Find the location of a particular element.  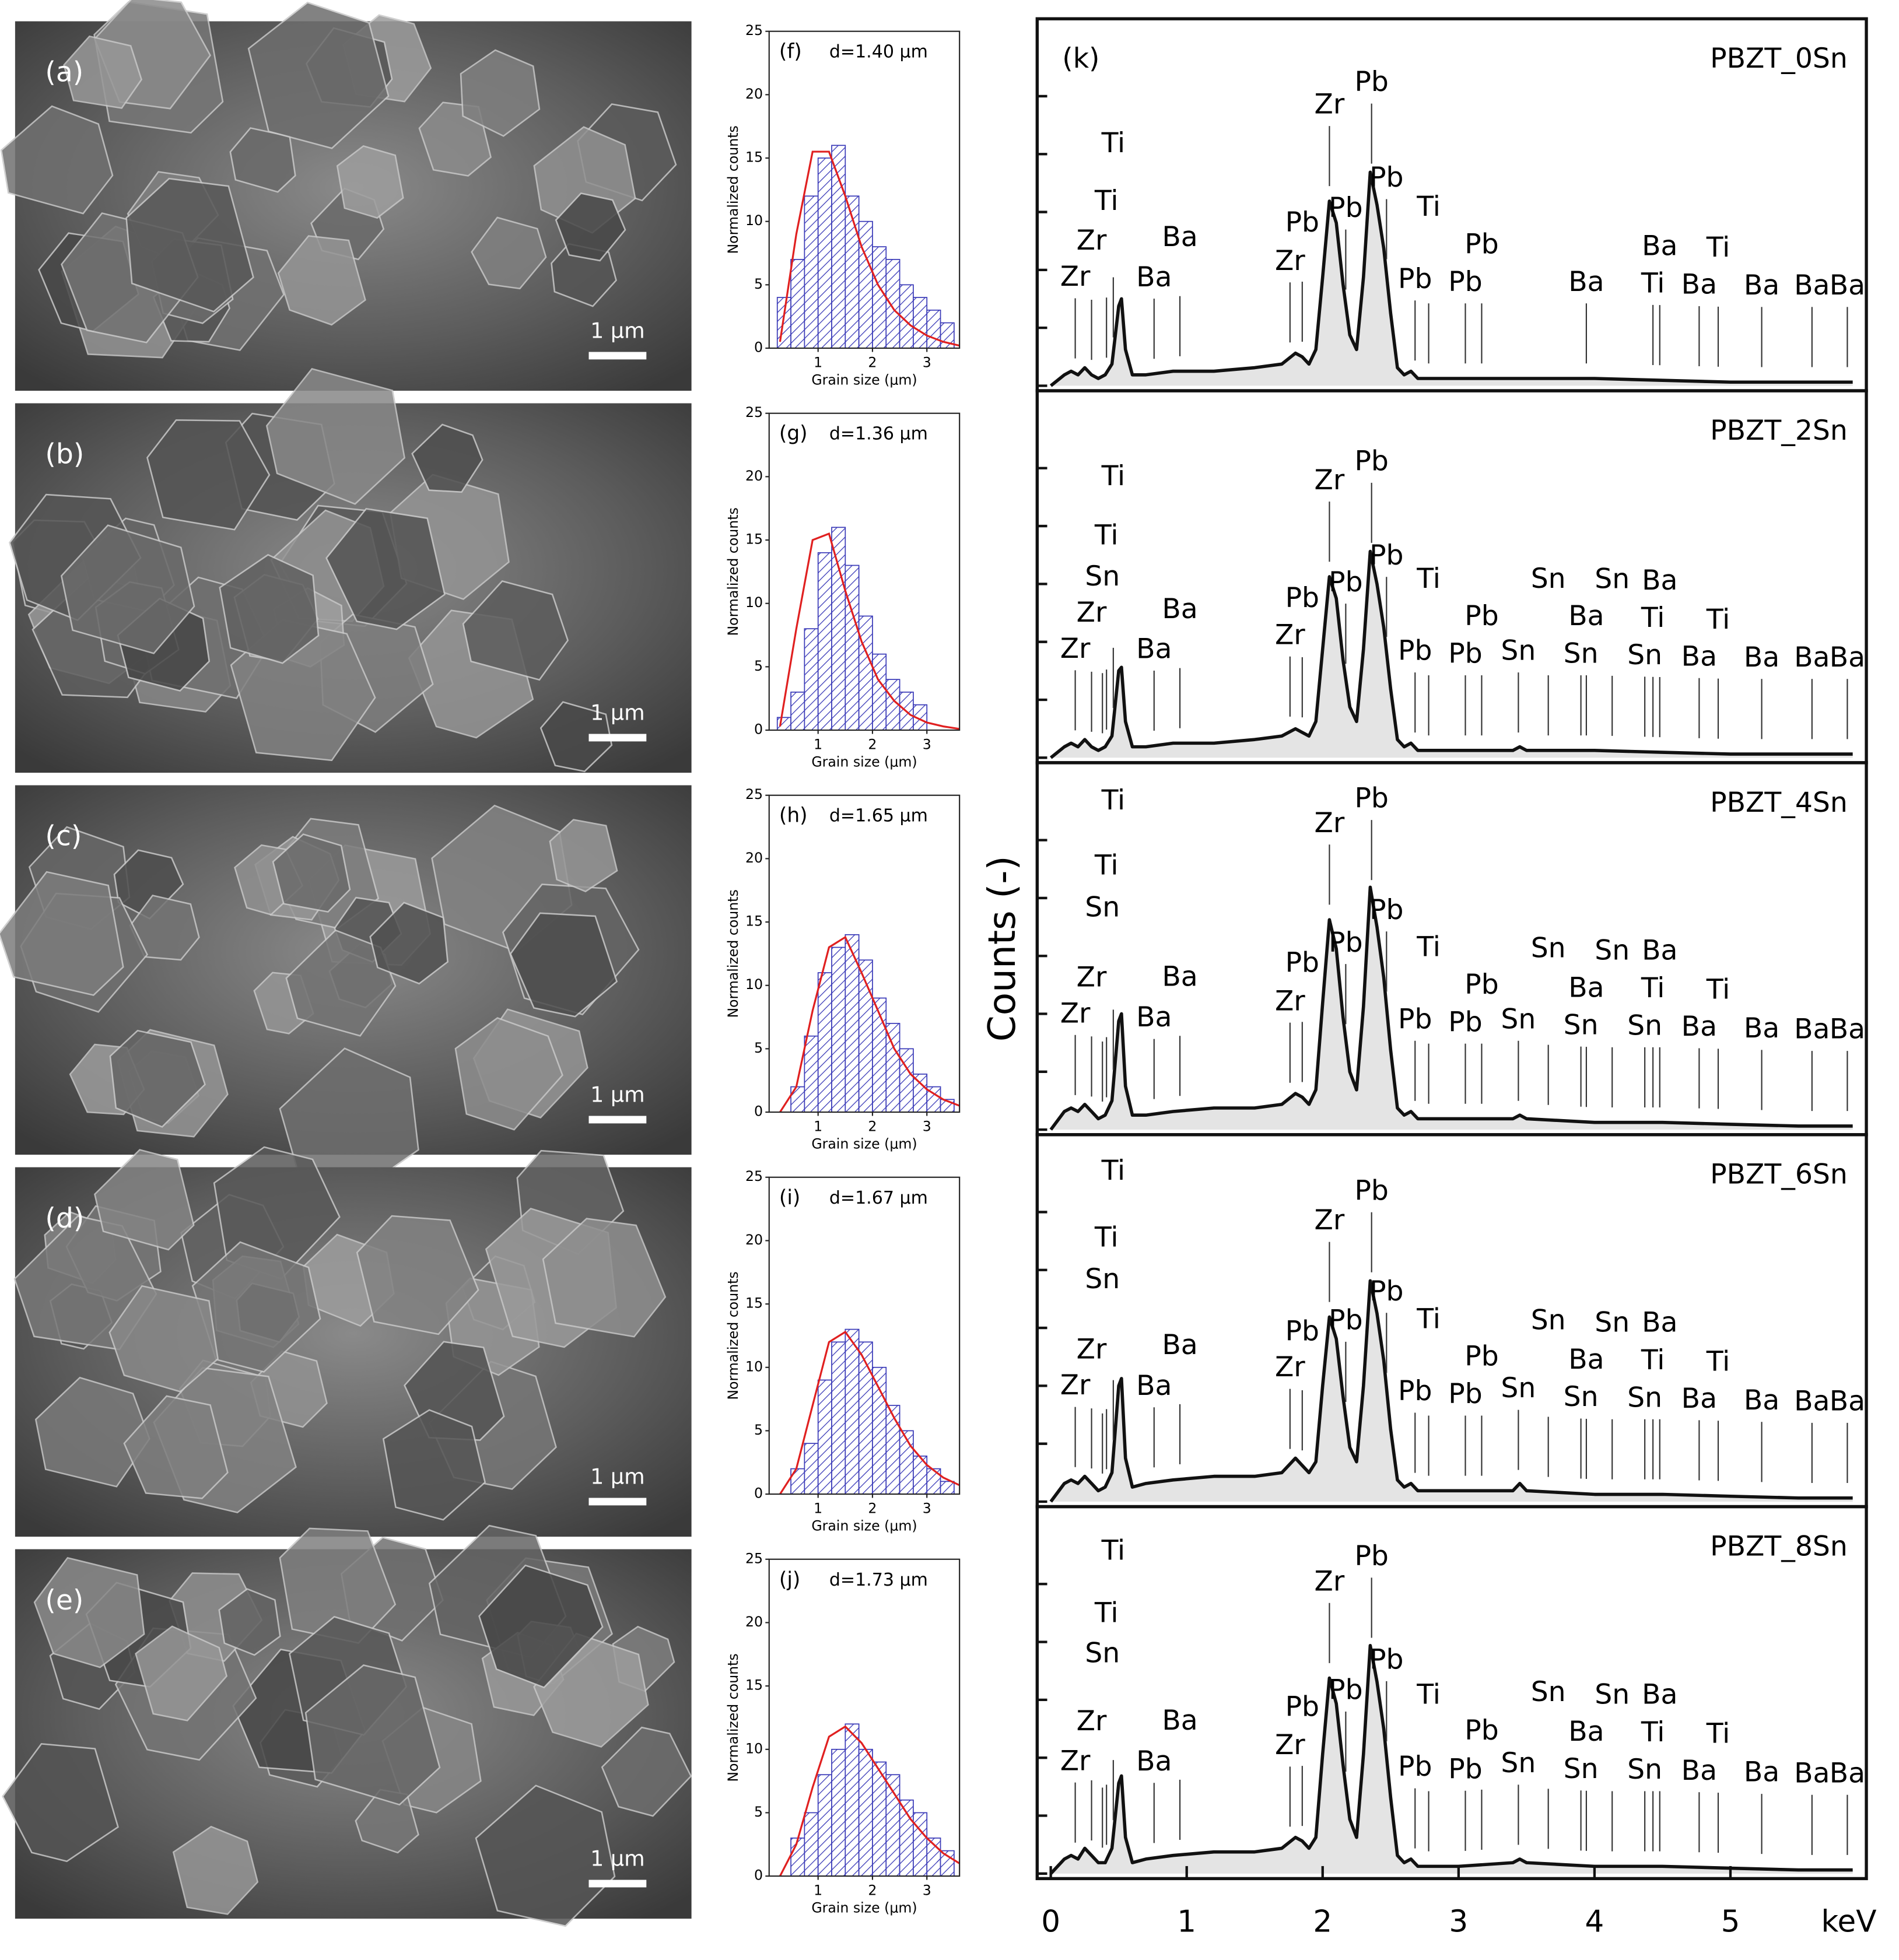

x-tick-label: 4 is located at coordinates (1595, 1922).